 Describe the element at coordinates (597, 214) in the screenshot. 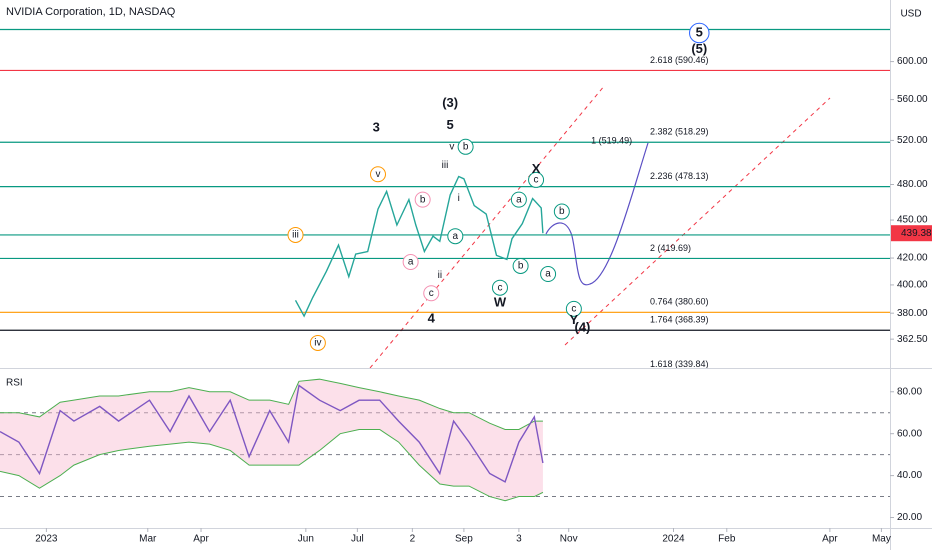

I see `projection-path` at that location.